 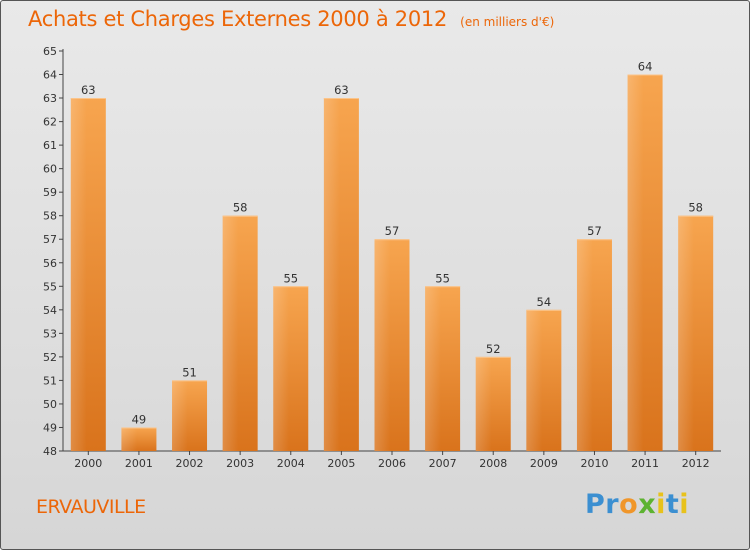 What do you see at coordinates (238, 19) in the screenshot?
I see `chart-title: Achats et Charges Externes 2000 à 2012` at bounding box center [238, 19].